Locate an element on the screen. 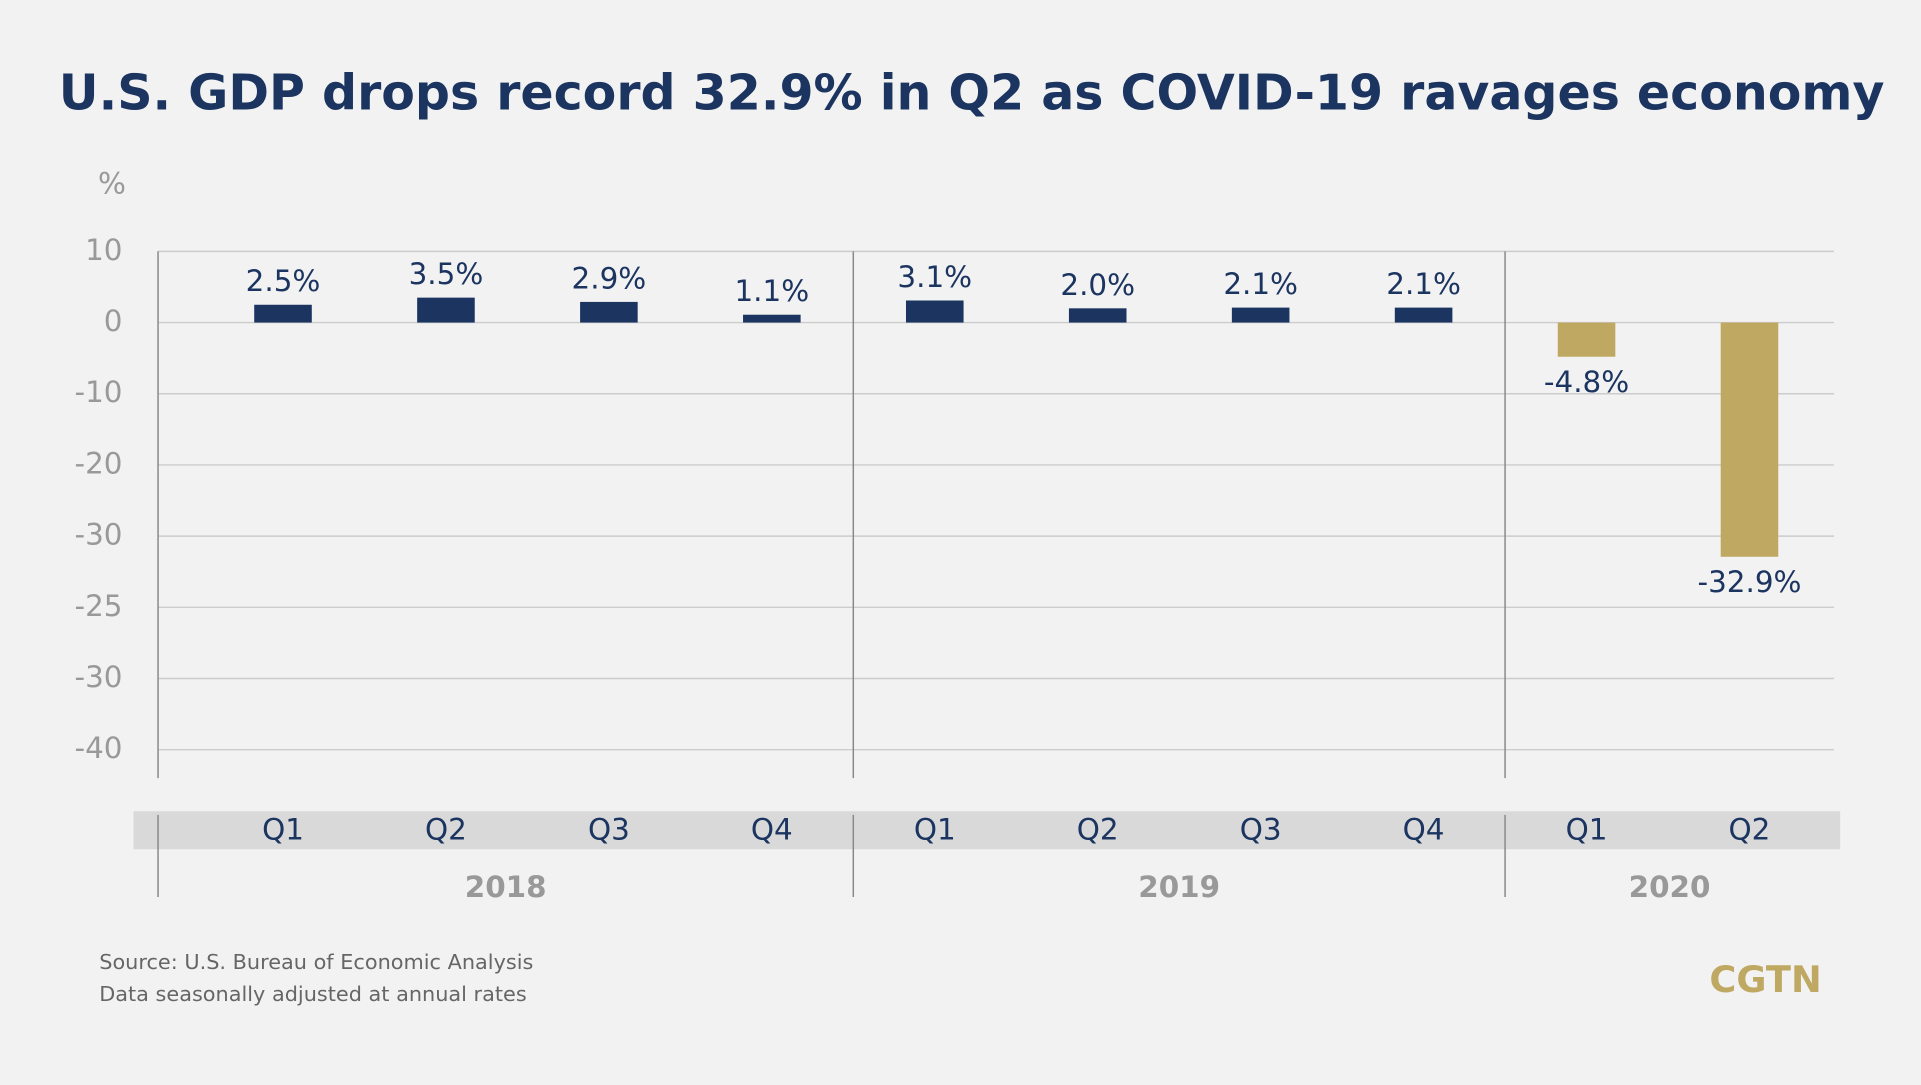 Image resolution: width=1921 pixels, height=1085 pixels. value-label: -32.9% is located at coordinates (1749, 582).